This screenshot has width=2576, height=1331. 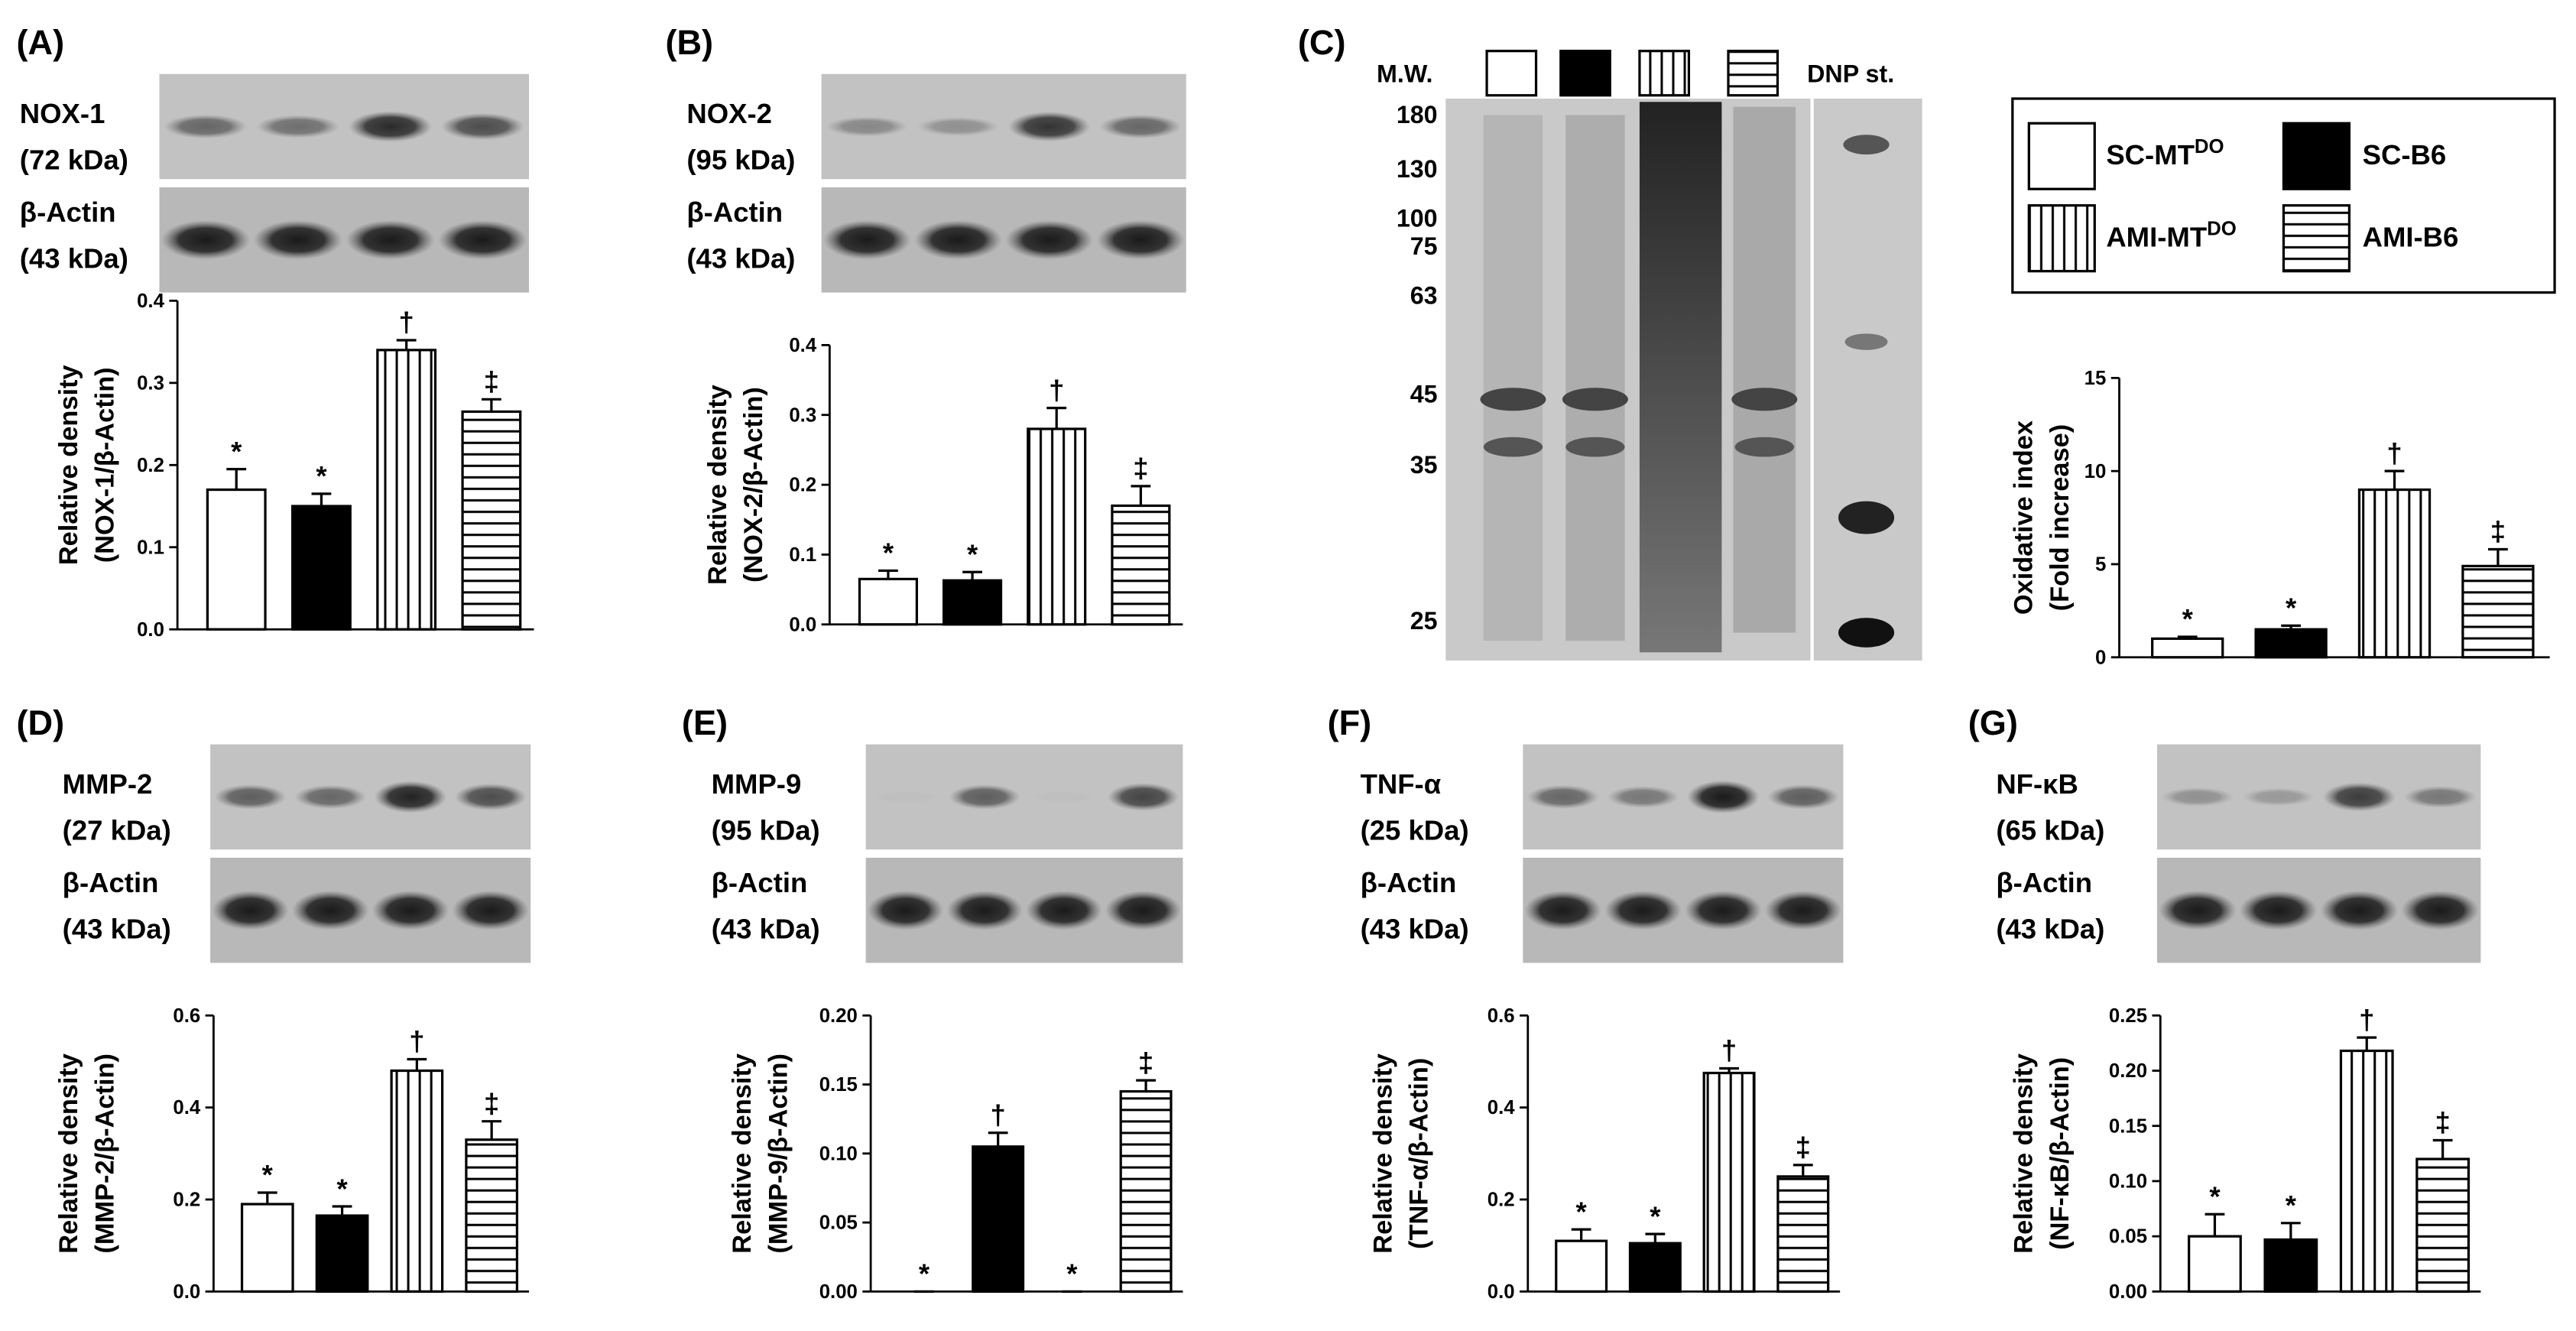 I want to click on standard-label: DNP st., so click(x=1850, y=74).